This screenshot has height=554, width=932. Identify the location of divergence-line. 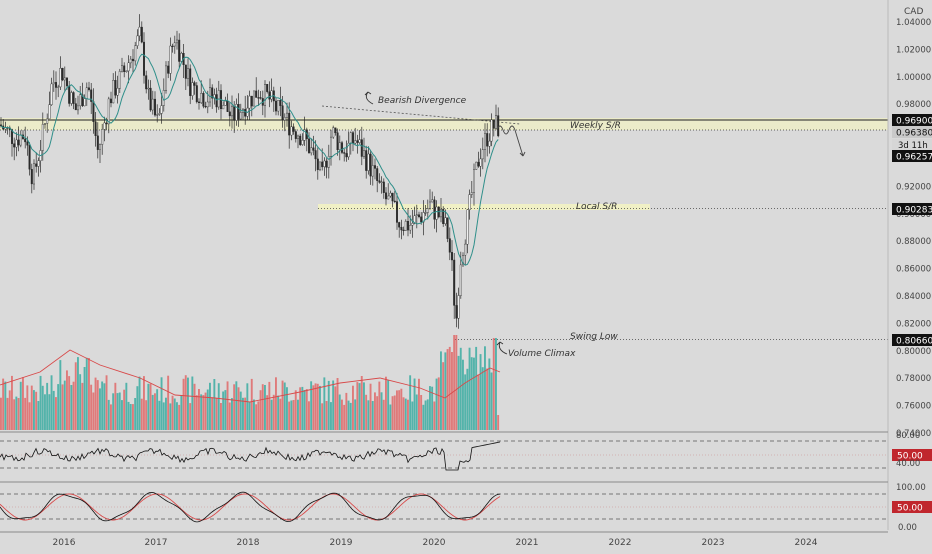
(421, 115).